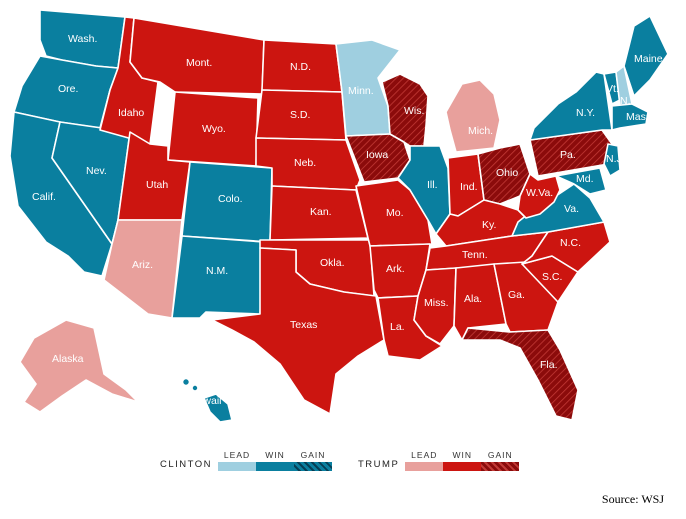 The height and width of the screenshot is (519, 686). I want to click on state-label-ga: Ga., so click(516, 295).